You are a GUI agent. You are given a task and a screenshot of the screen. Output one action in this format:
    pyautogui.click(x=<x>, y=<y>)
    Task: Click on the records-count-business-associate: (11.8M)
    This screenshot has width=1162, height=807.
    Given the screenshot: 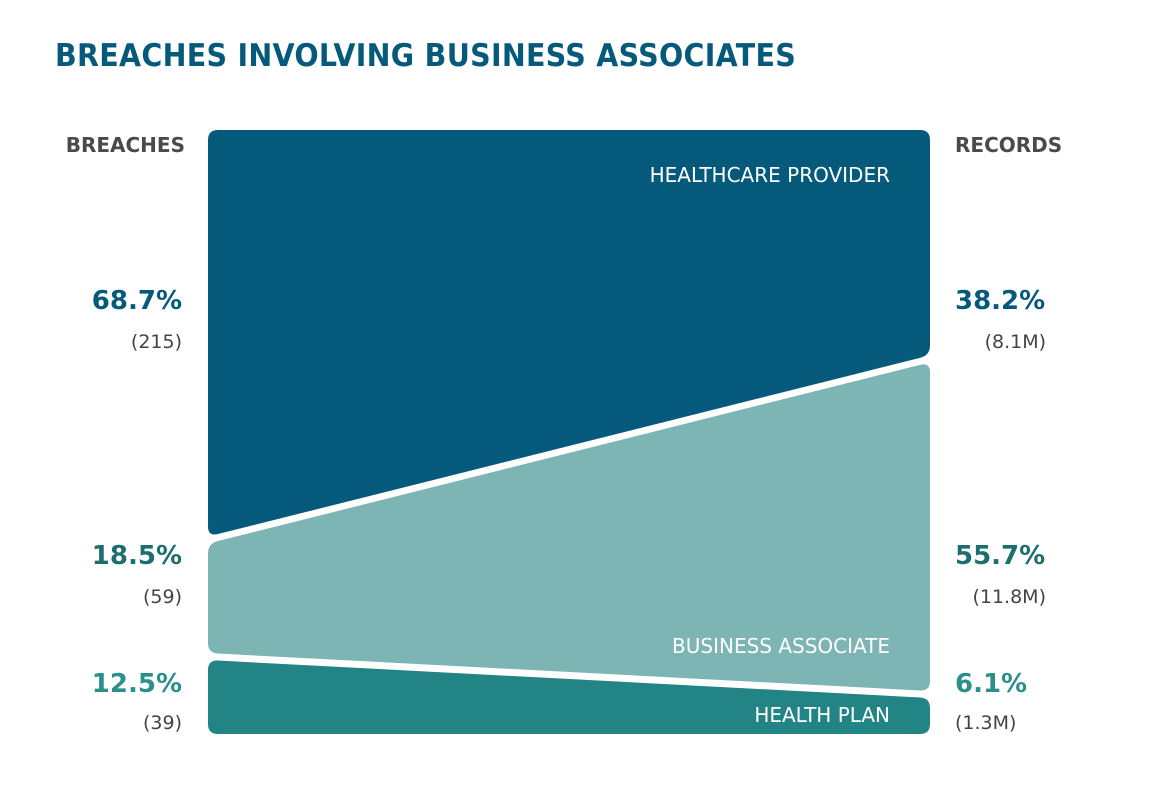 What is the action you would take?
    pyautogui.click(x=1009, y=597)
    